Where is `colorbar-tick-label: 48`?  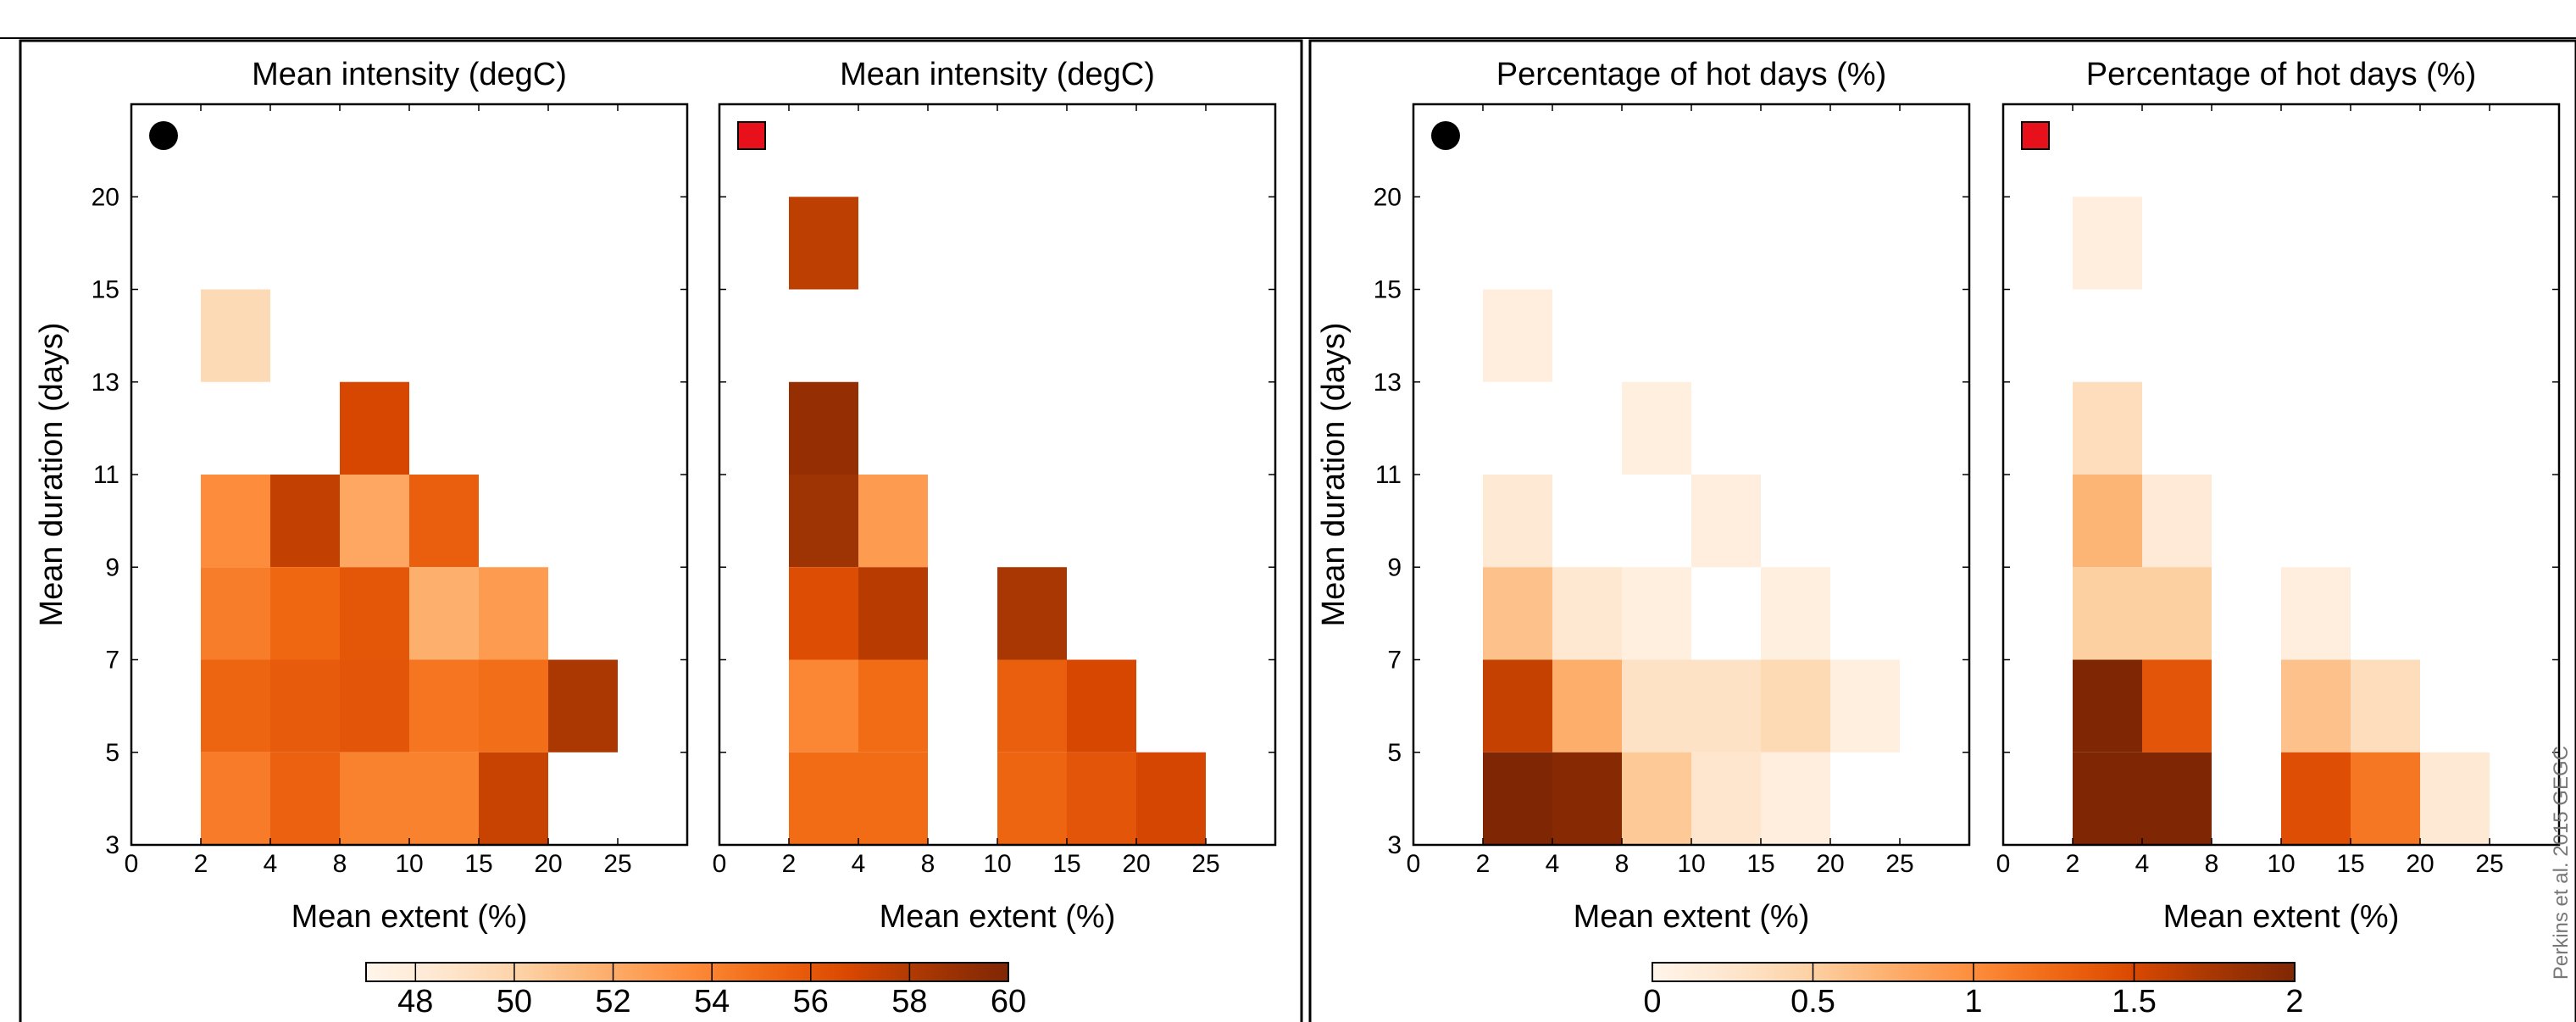 colorbar-tick-label: 48 is located at coordinates (415, 1002).